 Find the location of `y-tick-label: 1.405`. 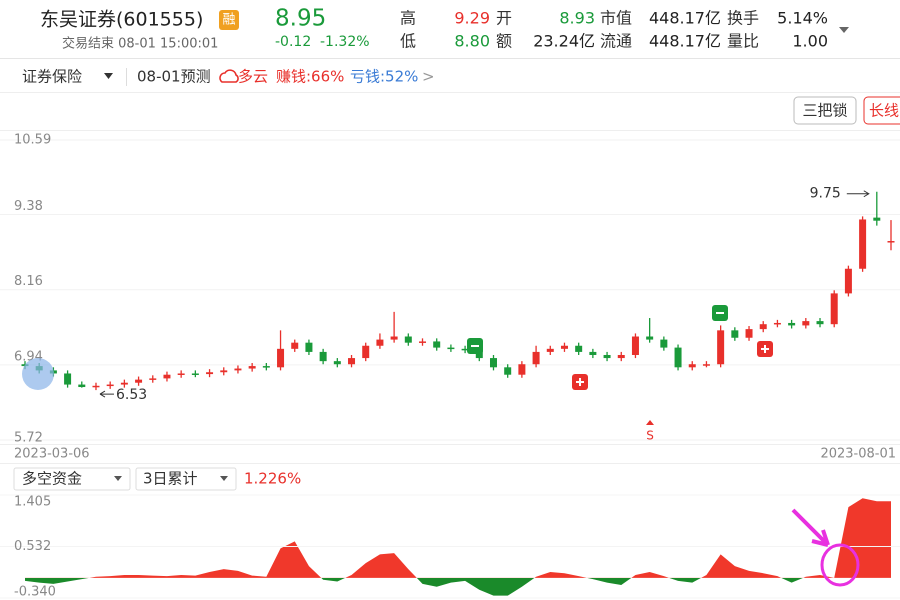

y-tick-label: 1.405 is located at coordinates (32, 502).